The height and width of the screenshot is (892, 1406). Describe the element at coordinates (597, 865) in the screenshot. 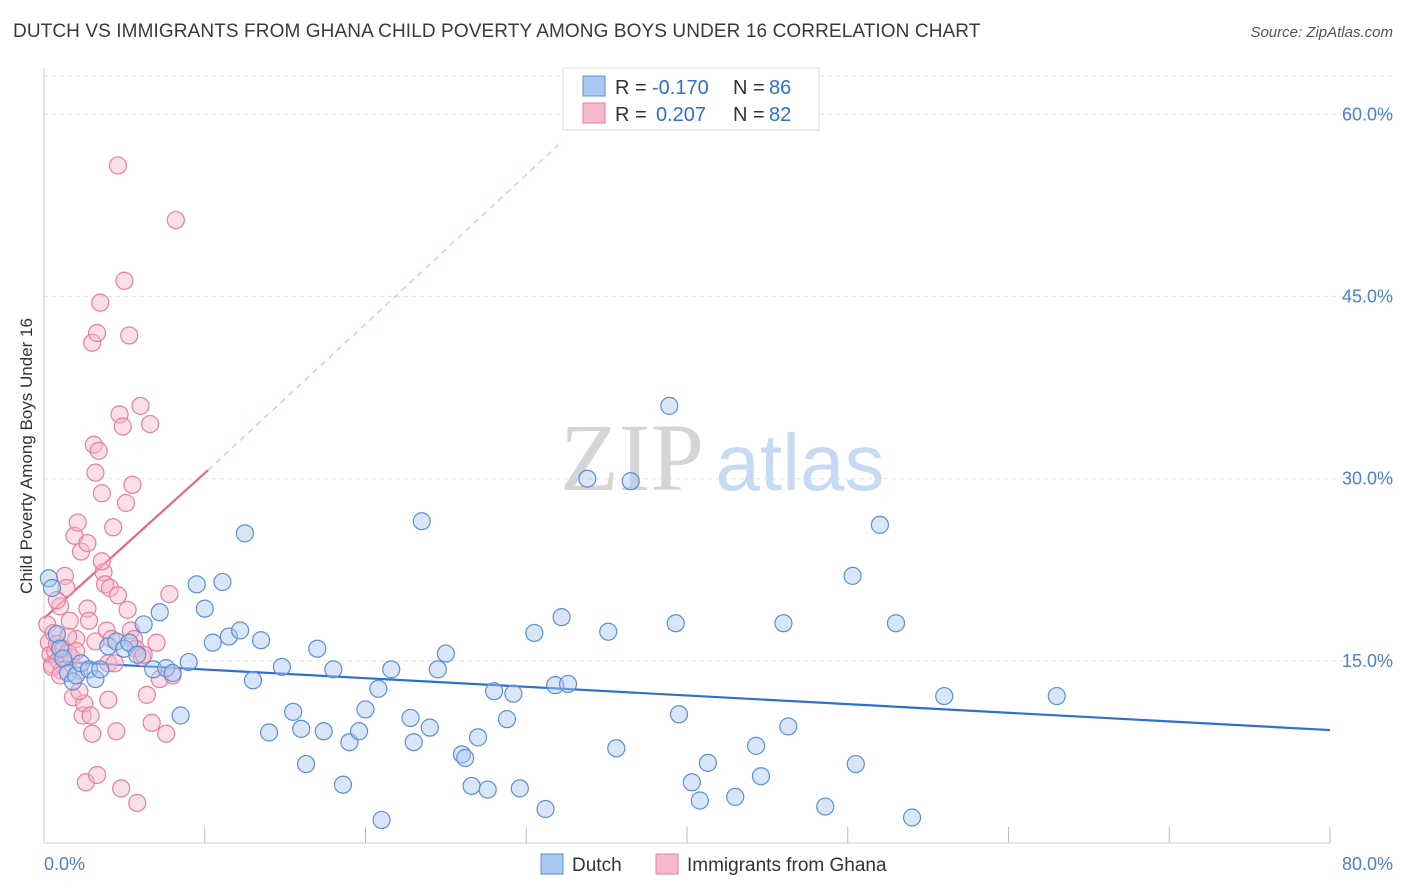

I see `bottom-legend-label-dutch: Dutch` at that location.